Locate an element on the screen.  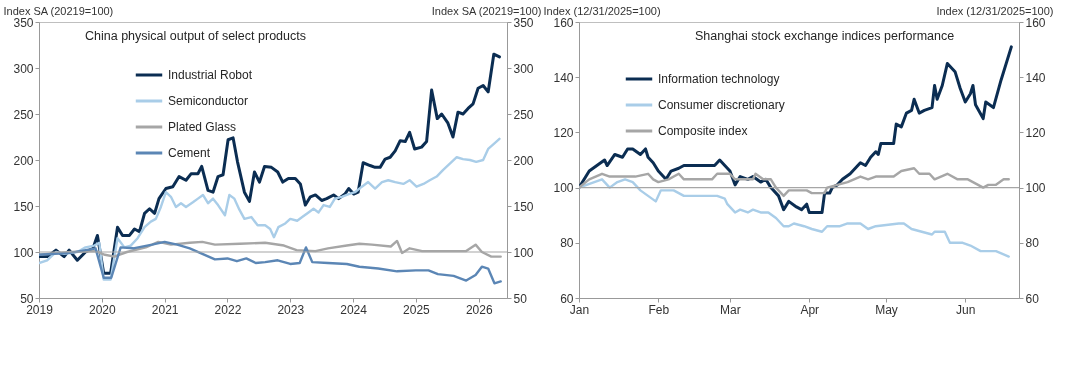
x-tick-label: Feb is located at coordinates (659, 309).